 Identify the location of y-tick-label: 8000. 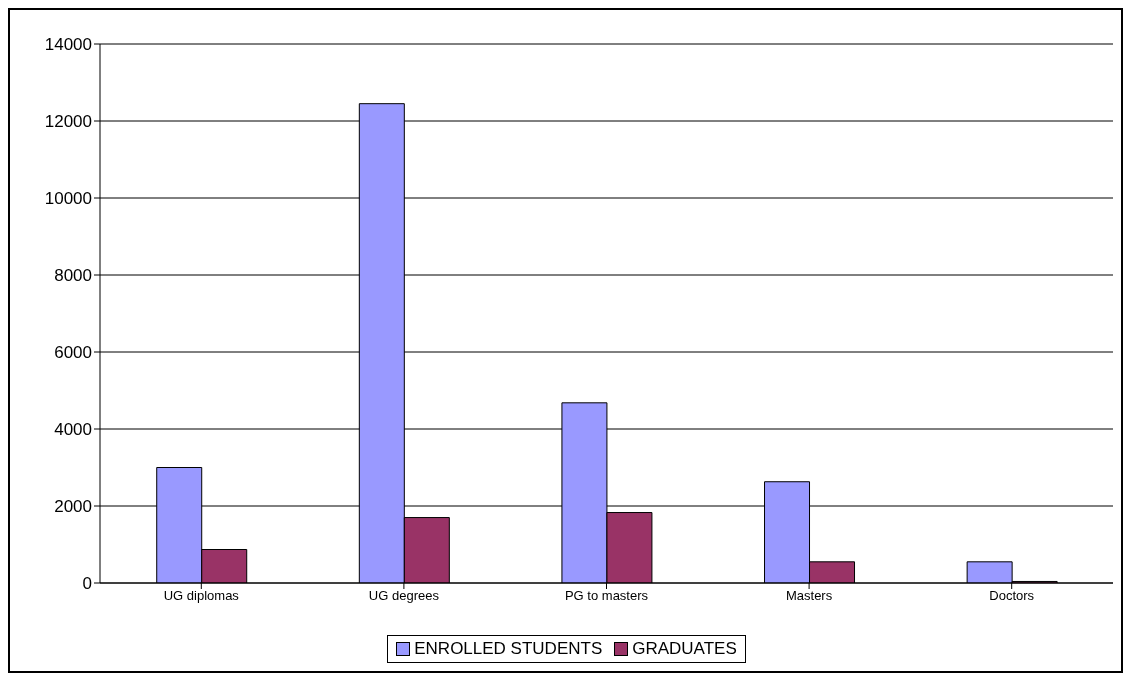
(73, 276).